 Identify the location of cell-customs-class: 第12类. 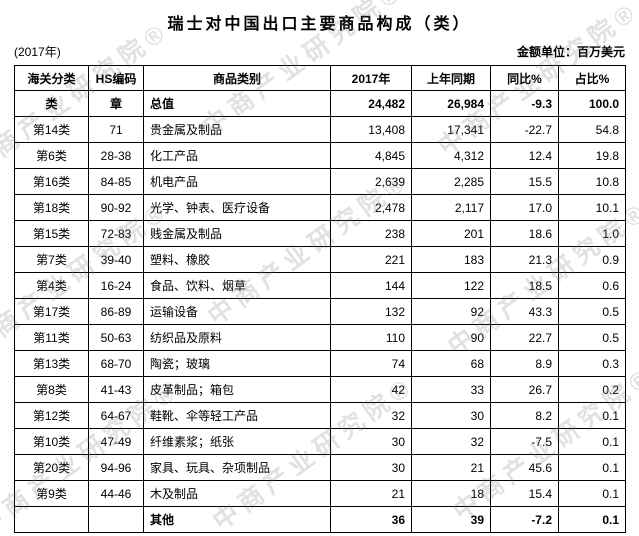
(51, 415).